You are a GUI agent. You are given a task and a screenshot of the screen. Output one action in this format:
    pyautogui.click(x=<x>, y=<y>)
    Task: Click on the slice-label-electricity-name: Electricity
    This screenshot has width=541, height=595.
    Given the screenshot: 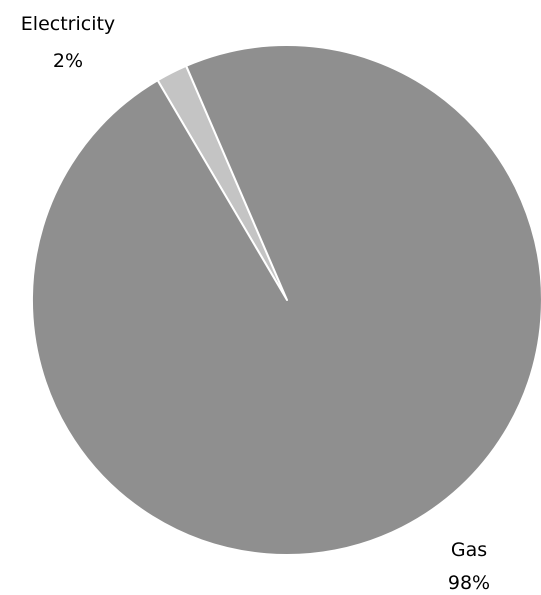 What is the action you would take?
    pyautogui.click(x=68, y=24)
    